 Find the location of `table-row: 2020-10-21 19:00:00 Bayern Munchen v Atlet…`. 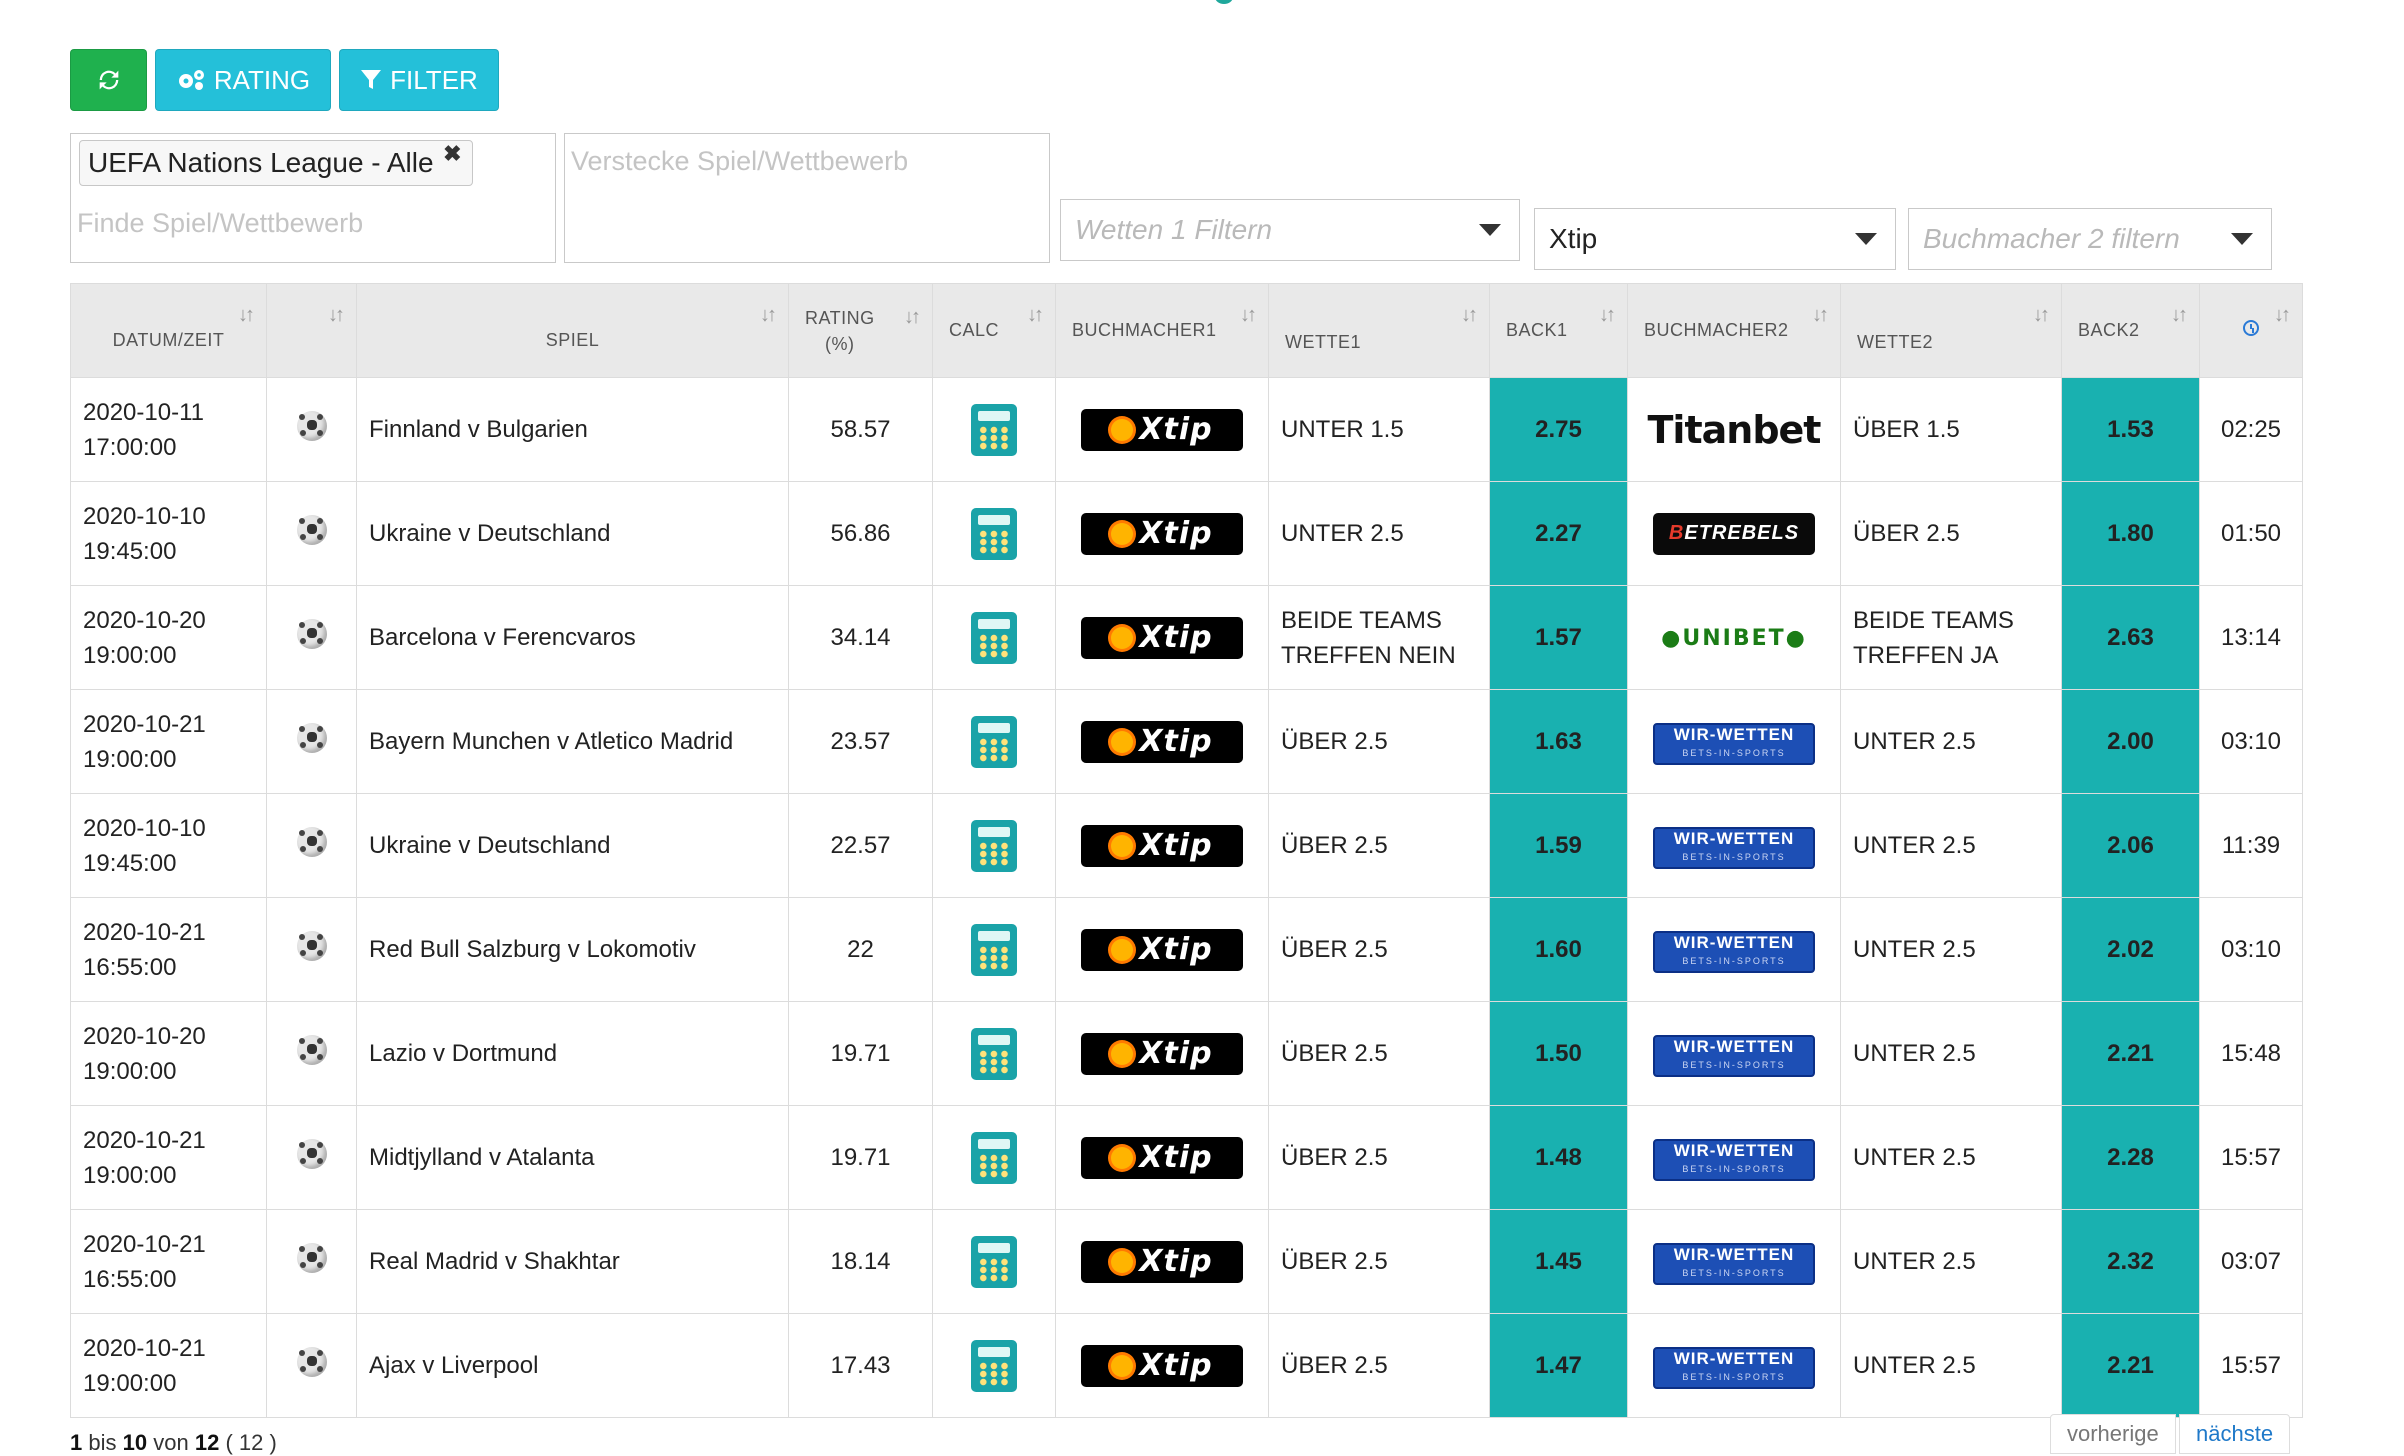

table-row: 2020-10-21 19:00:00 Bayern Munchen v Atlet… is located at coordinates (1186, 741).